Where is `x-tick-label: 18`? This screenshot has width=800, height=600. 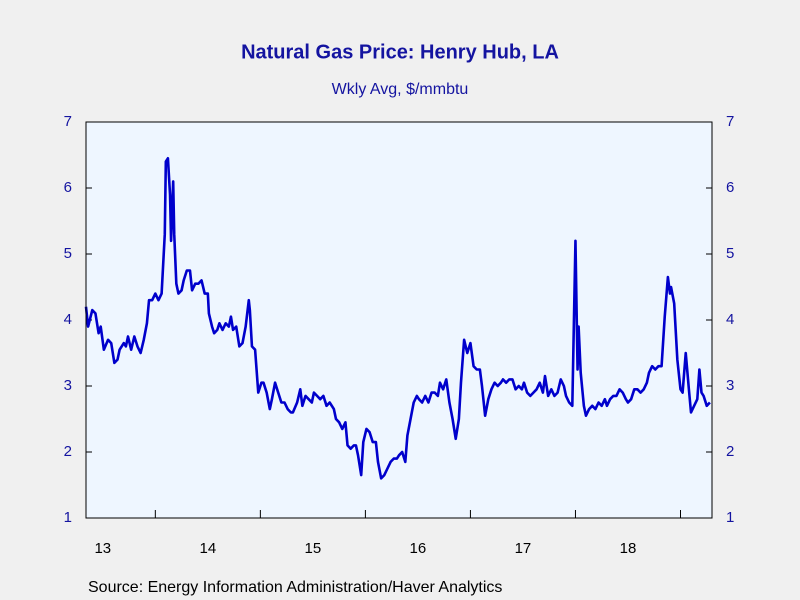 x-tick-label: 18 is located at coordinates (628, 548).